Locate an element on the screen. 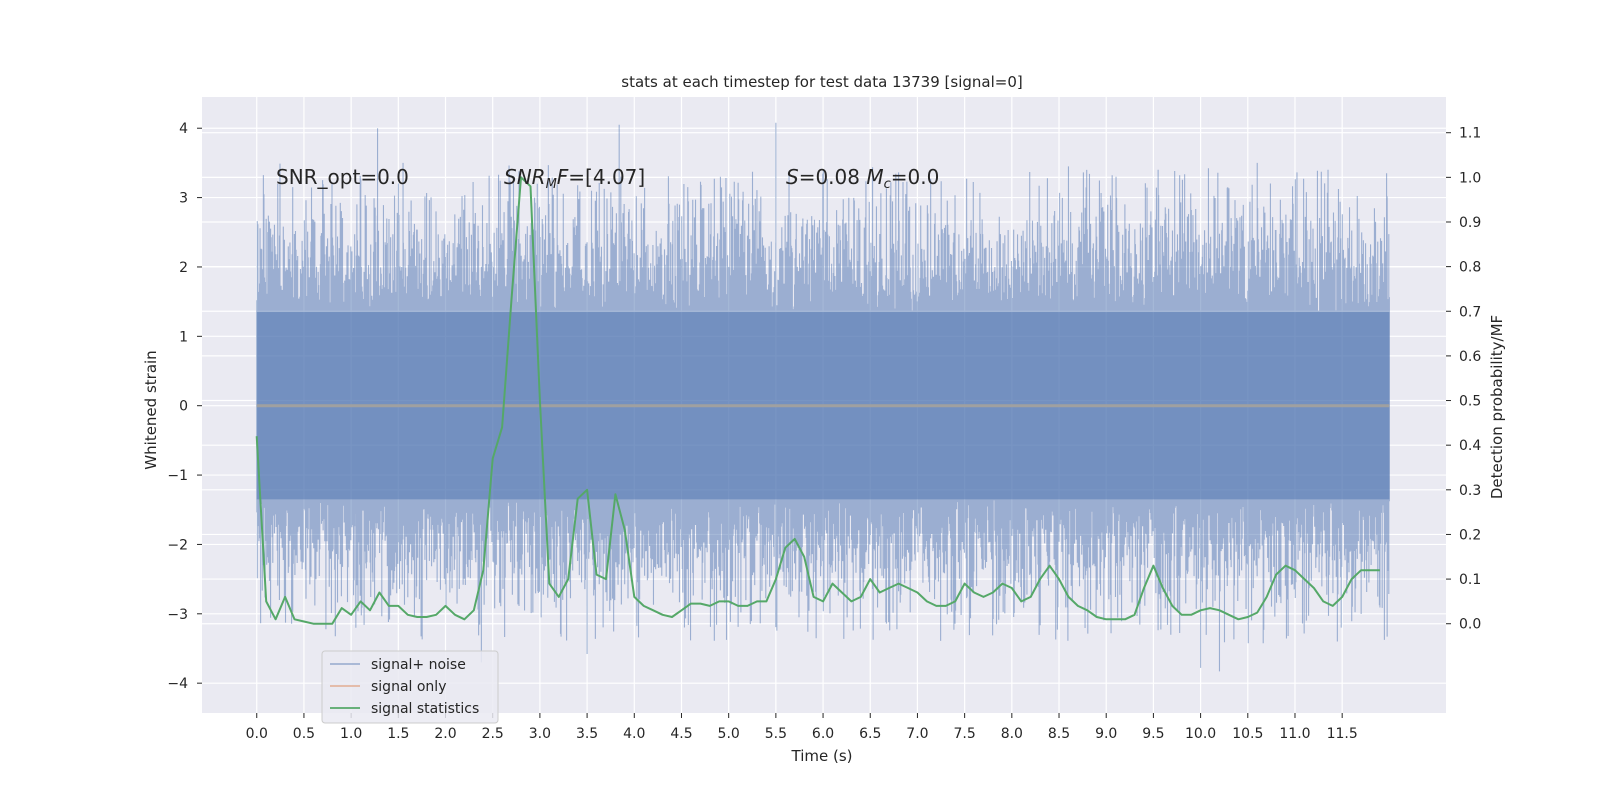  right-tick-label: 0.7 is located at coordinates (1470, 312).